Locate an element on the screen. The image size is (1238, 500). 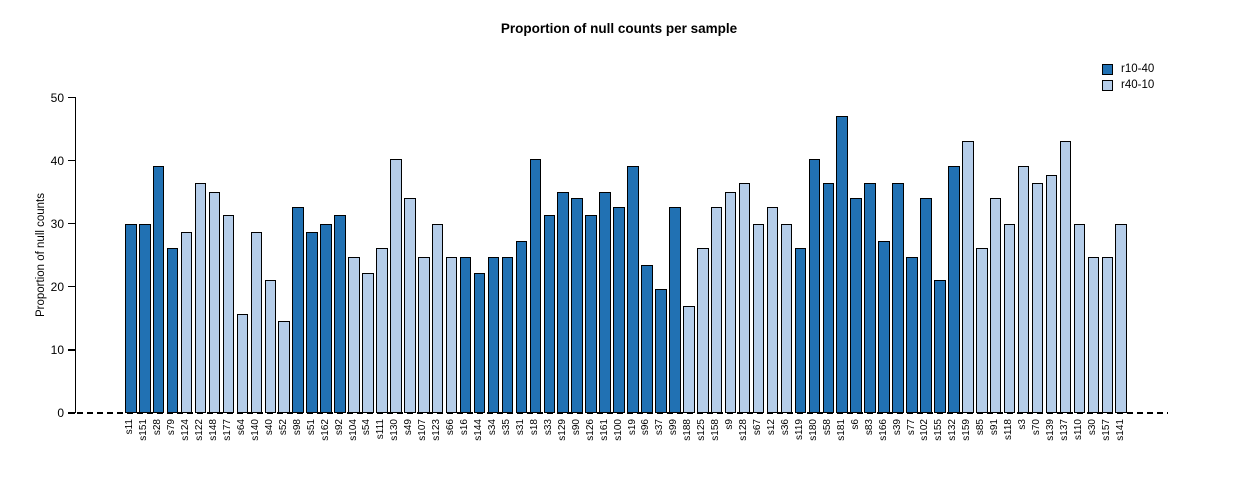
bar-s118 is located at coordinates (1009, 318).